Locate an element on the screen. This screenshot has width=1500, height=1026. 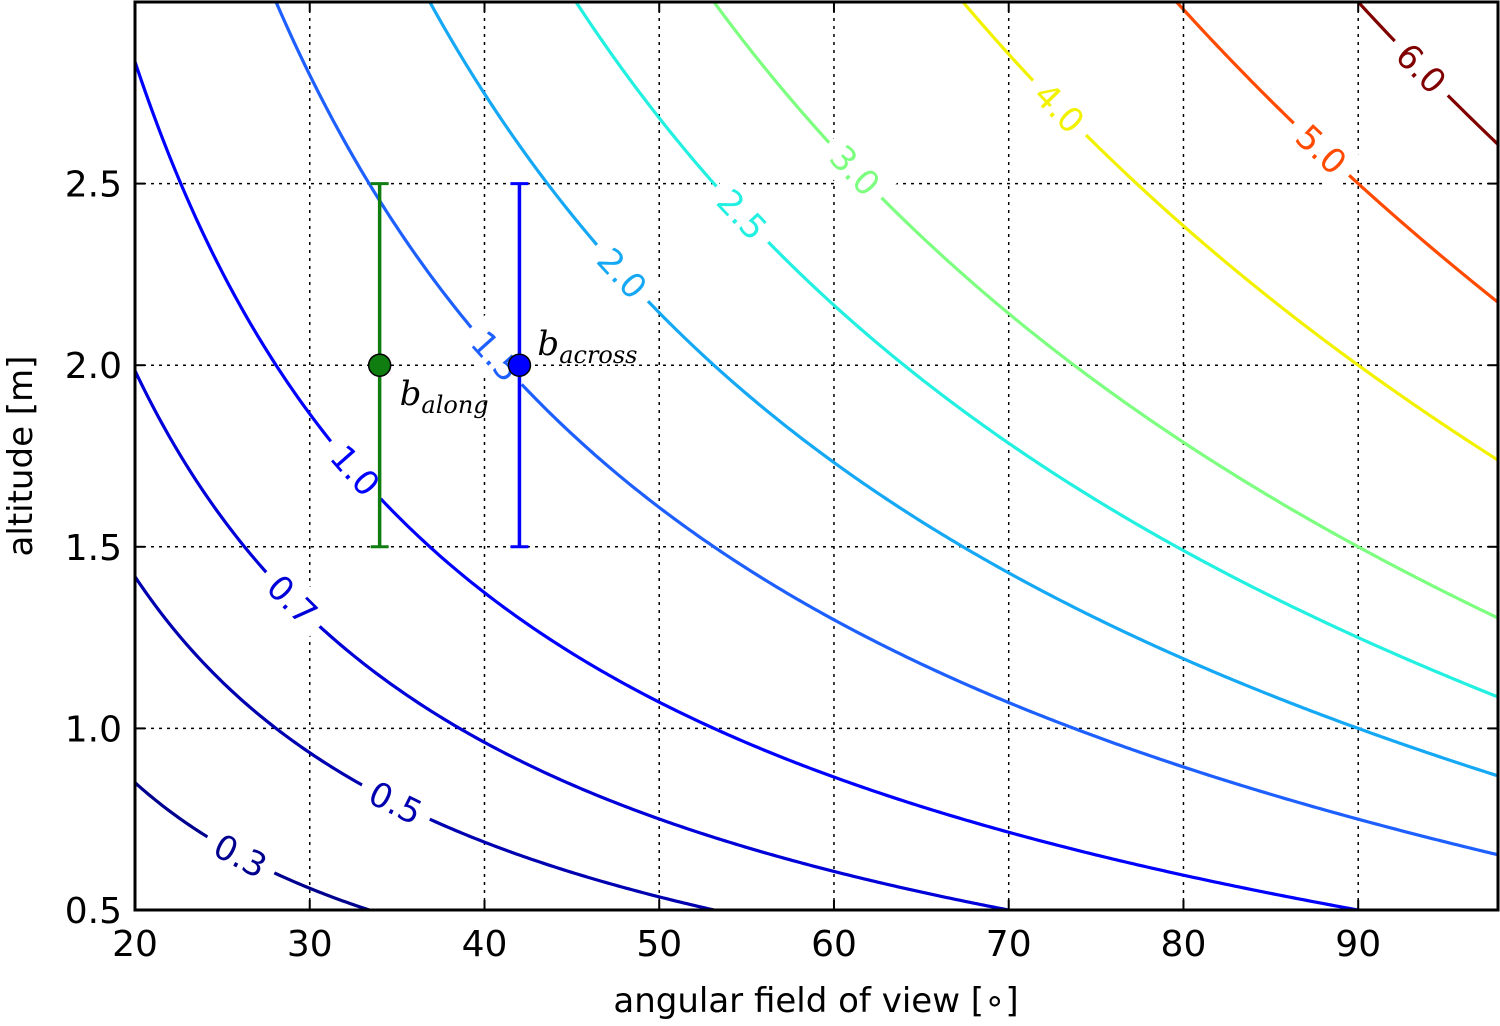
point-label-b_across: bacross is located at coordinates (587, 346).